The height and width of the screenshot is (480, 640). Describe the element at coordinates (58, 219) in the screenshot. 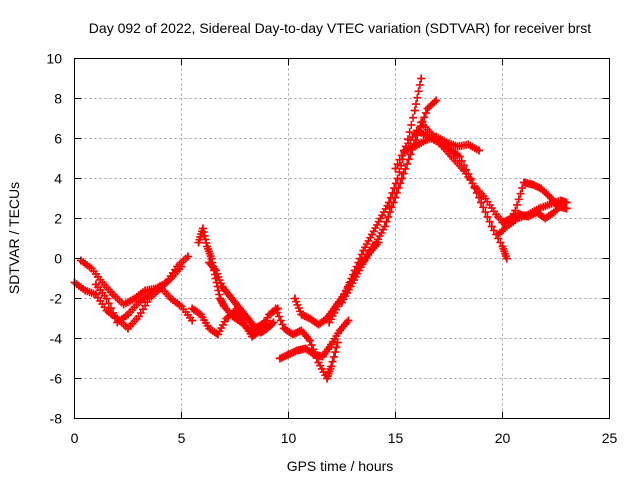

I see `y-tick-label: 2` at that location.